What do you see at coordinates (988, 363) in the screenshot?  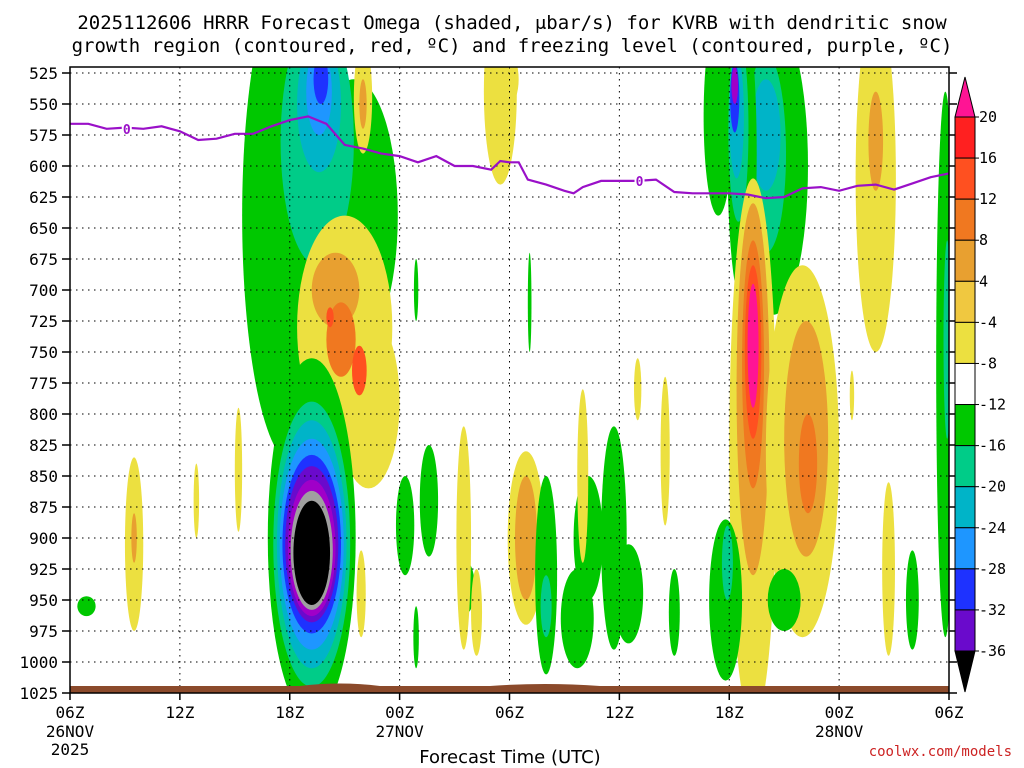 I see `colorbar-label: -8` at bounding box center [988, 363].